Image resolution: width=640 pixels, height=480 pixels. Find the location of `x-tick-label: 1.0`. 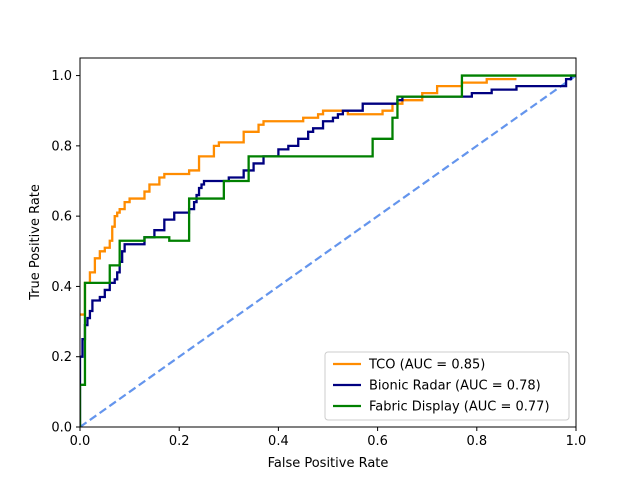

x-tick-label: 1.0 is located at coordinates (576, 441).